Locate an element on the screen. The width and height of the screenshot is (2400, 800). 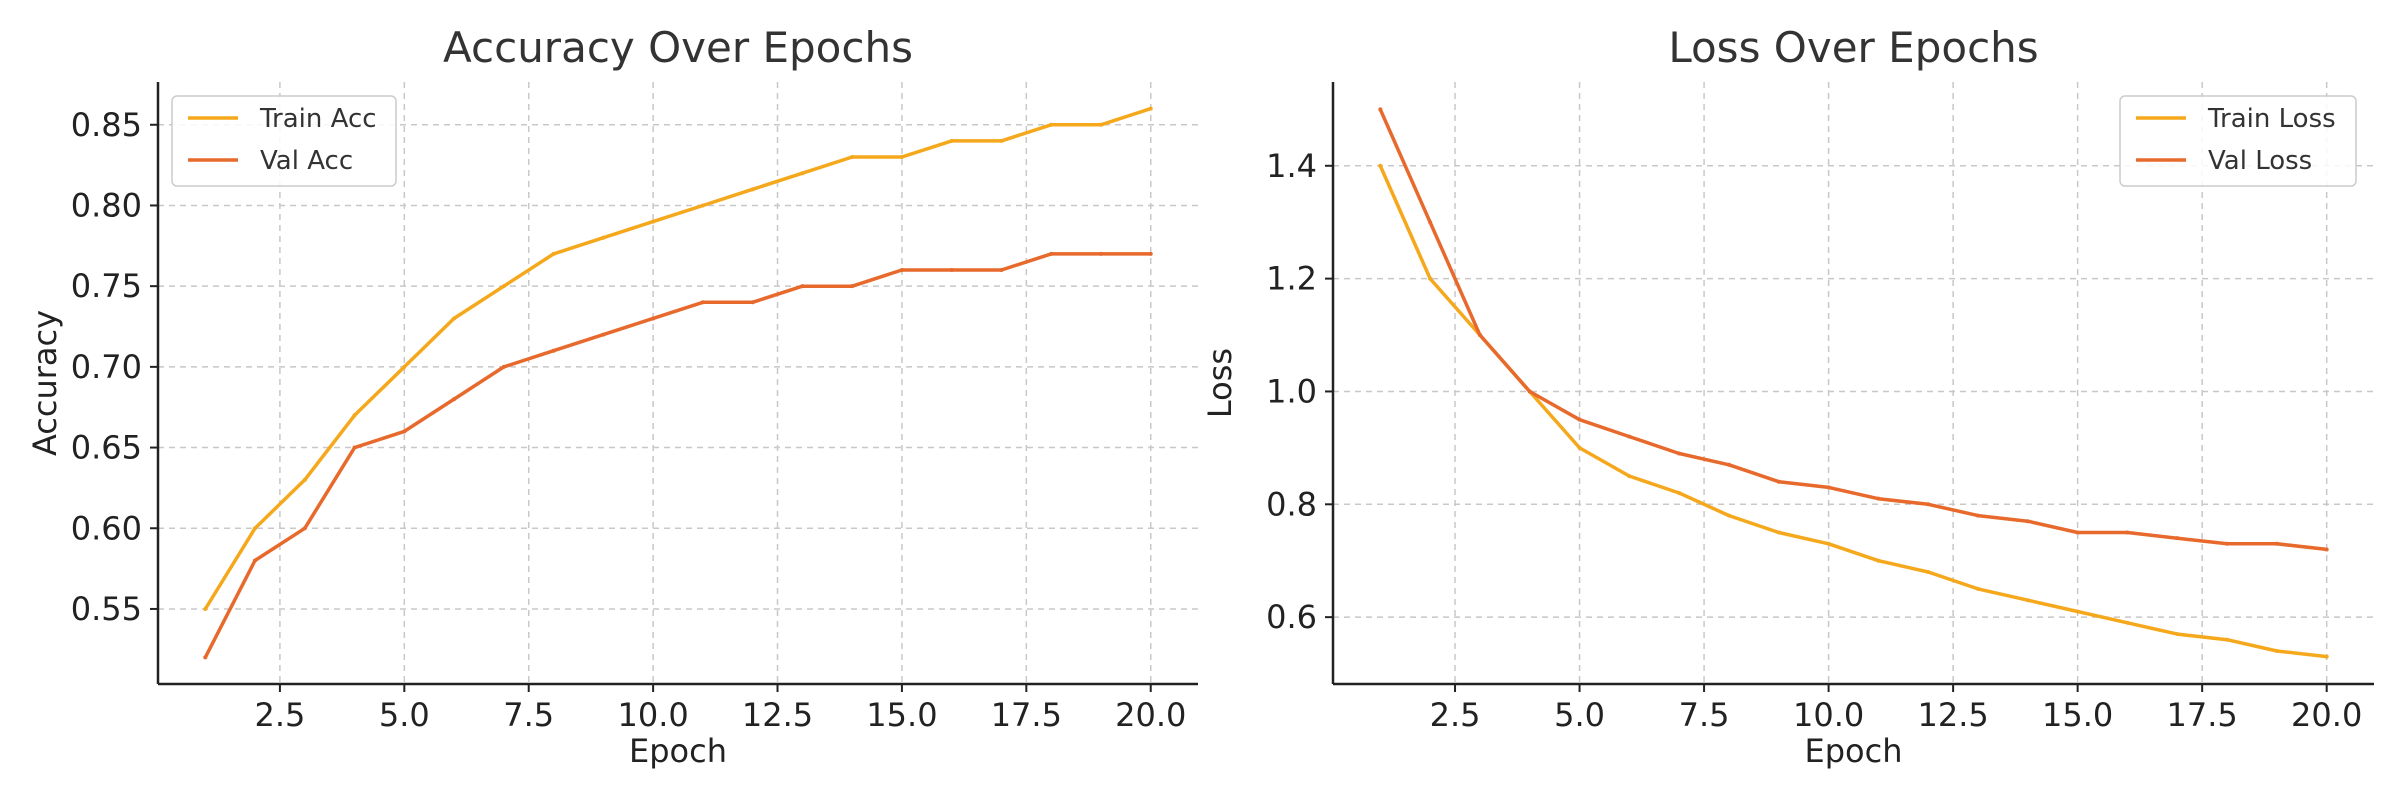
legend-label-train-loss: Train Loss is located at coordinates (2271, 119).